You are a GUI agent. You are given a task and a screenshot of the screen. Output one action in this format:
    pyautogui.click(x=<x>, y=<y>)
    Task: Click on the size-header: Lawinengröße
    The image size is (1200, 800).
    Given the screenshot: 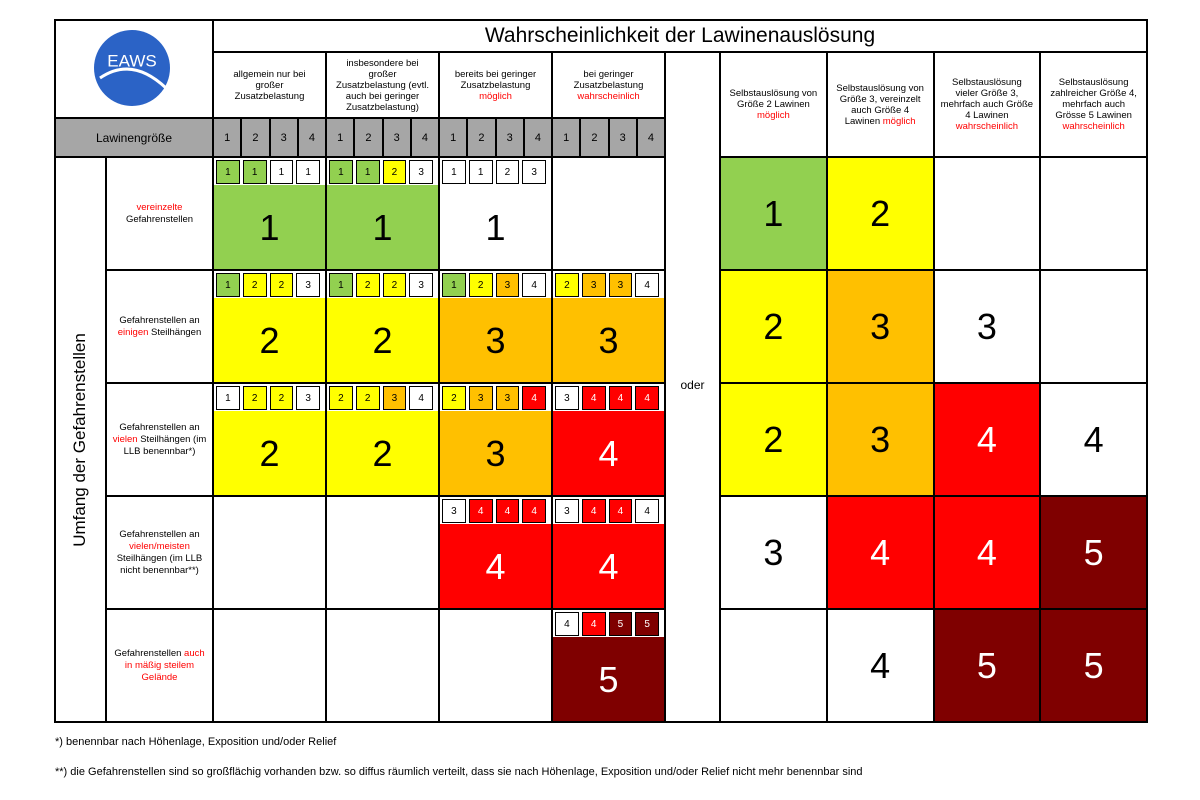 What is the action you would take?
    pyautogui.click(x=134, y=137)
    